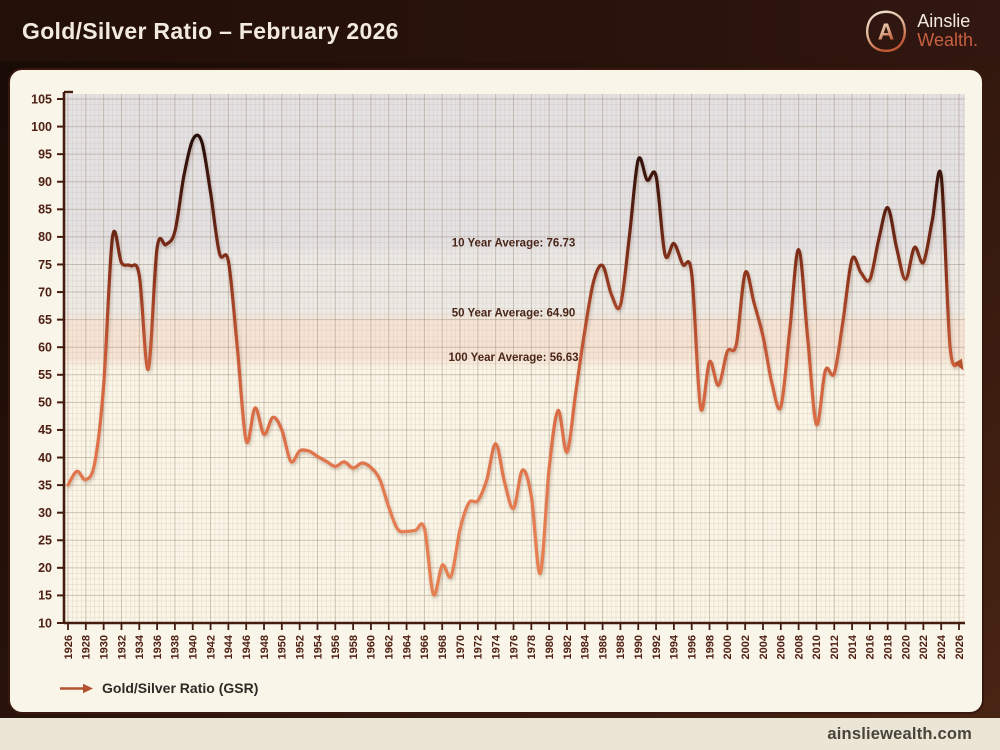 This screenshot has height=750, width=1000. Describe the element at coordinates (229, 646) in the screenshot. I see `x-tick-label: 1944` at that location.